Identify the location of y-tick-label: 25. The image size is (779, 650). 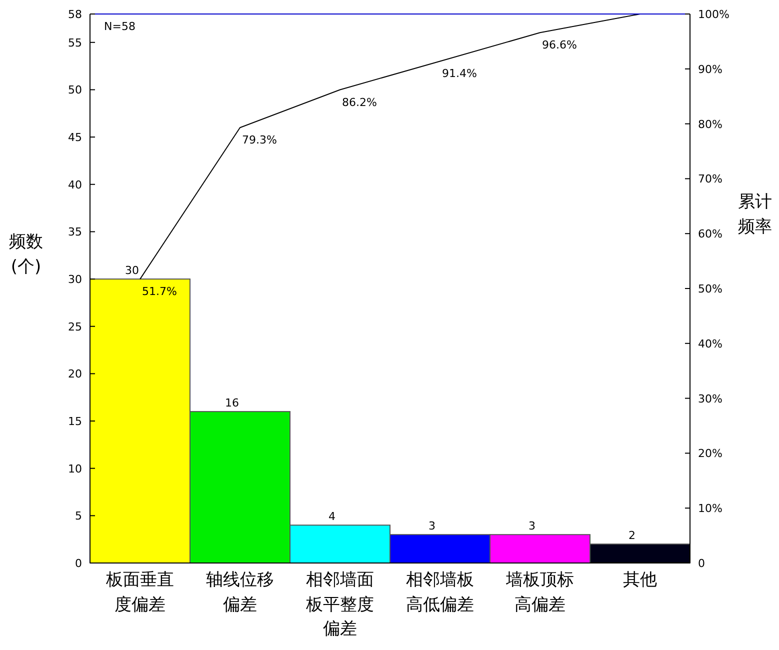
(75, 327).